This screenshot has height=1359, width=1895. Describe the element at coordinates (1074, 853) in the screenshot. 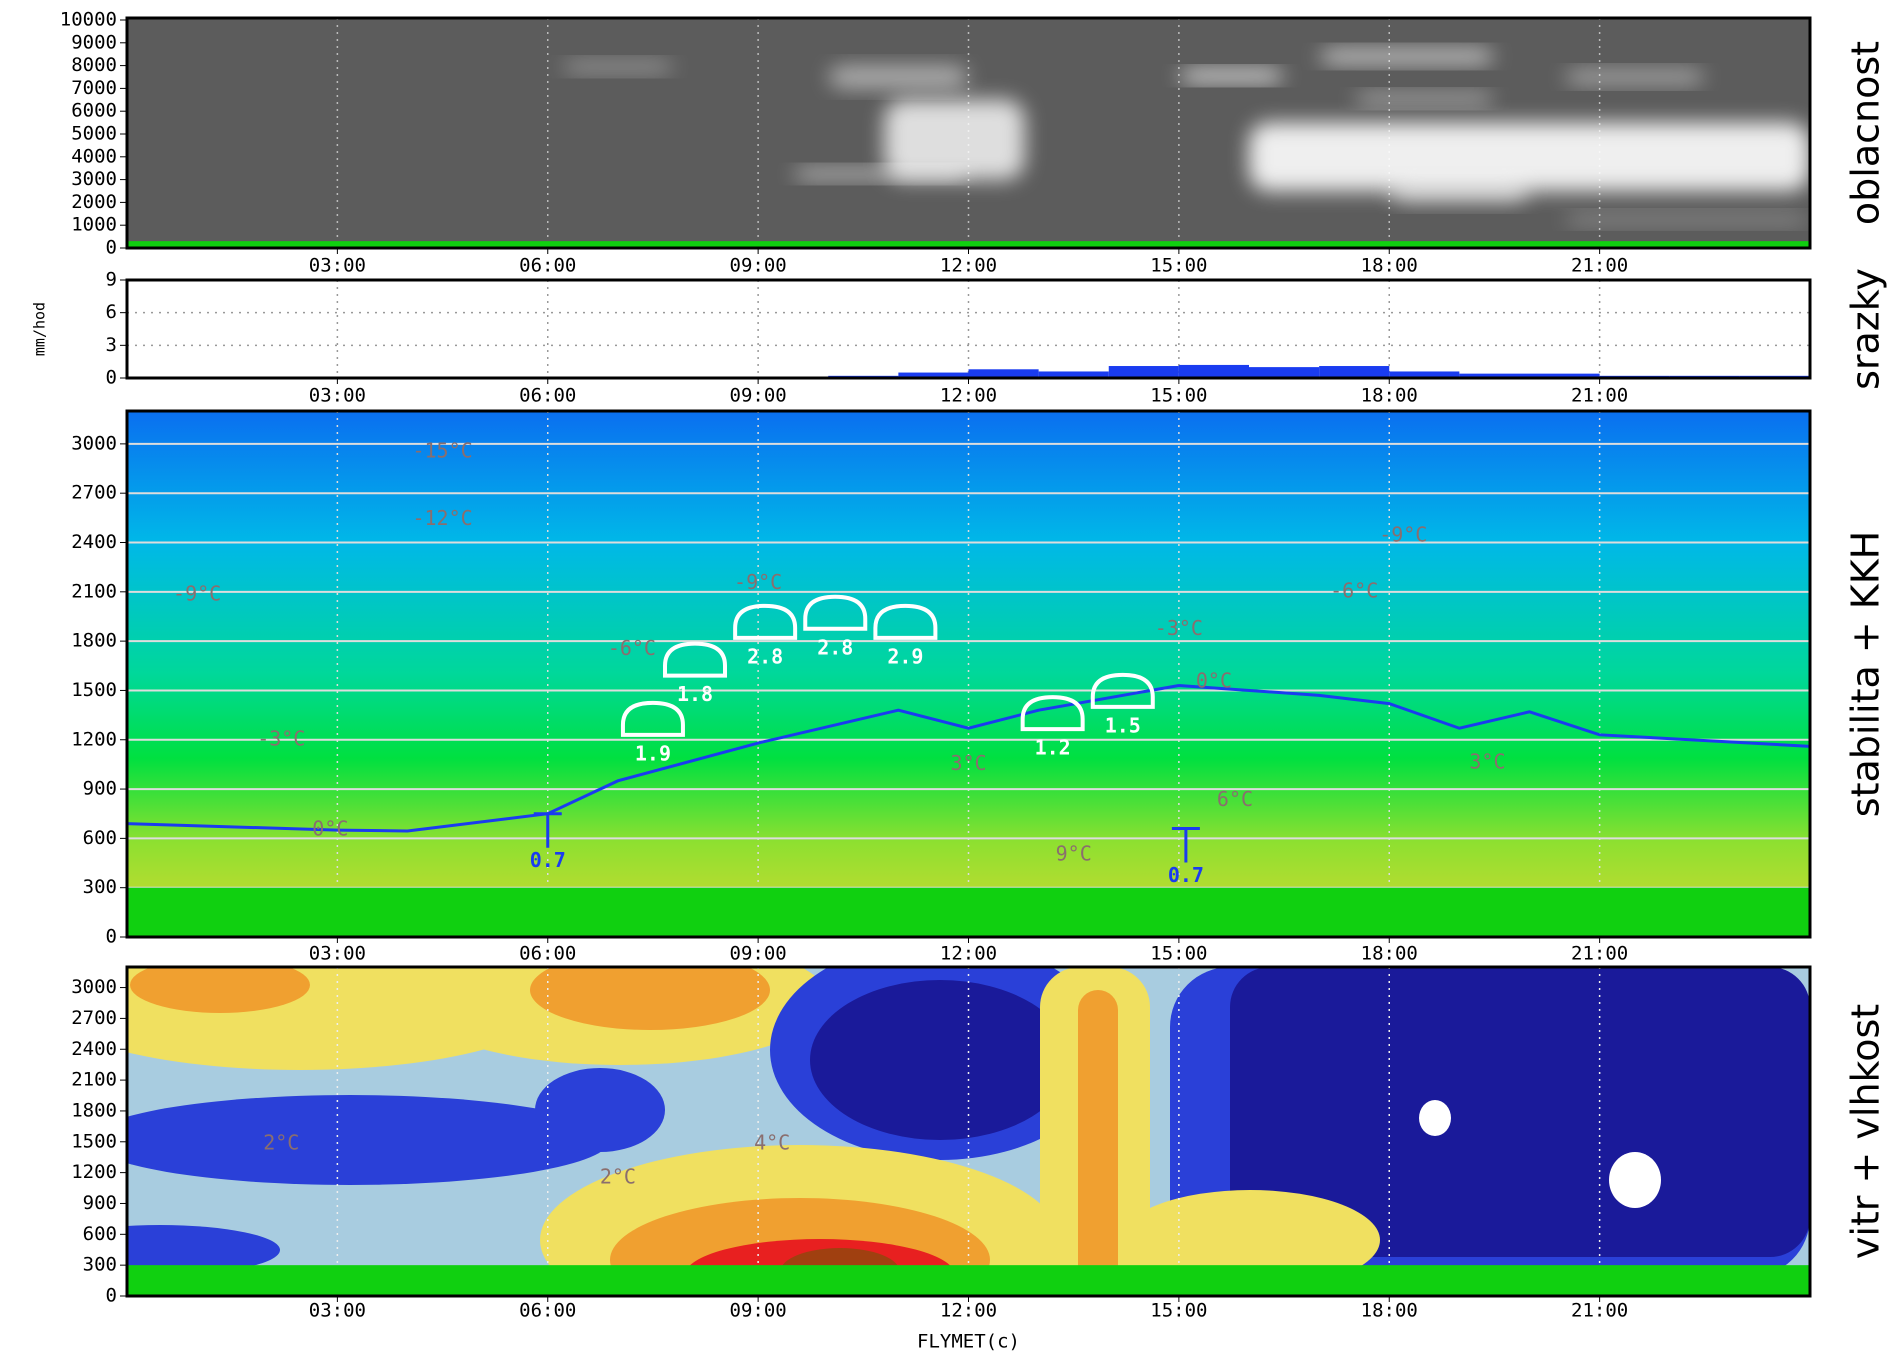

I see `contour-label: 9°C` at that location.